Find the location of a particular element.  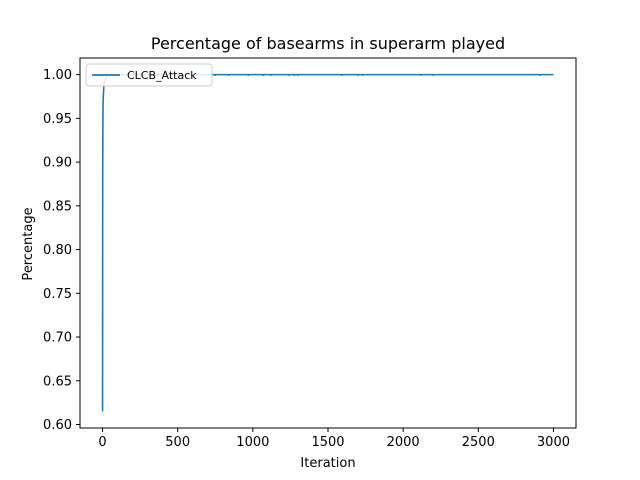

y-axis-title: Percentage is located at coordinates (28, 243).